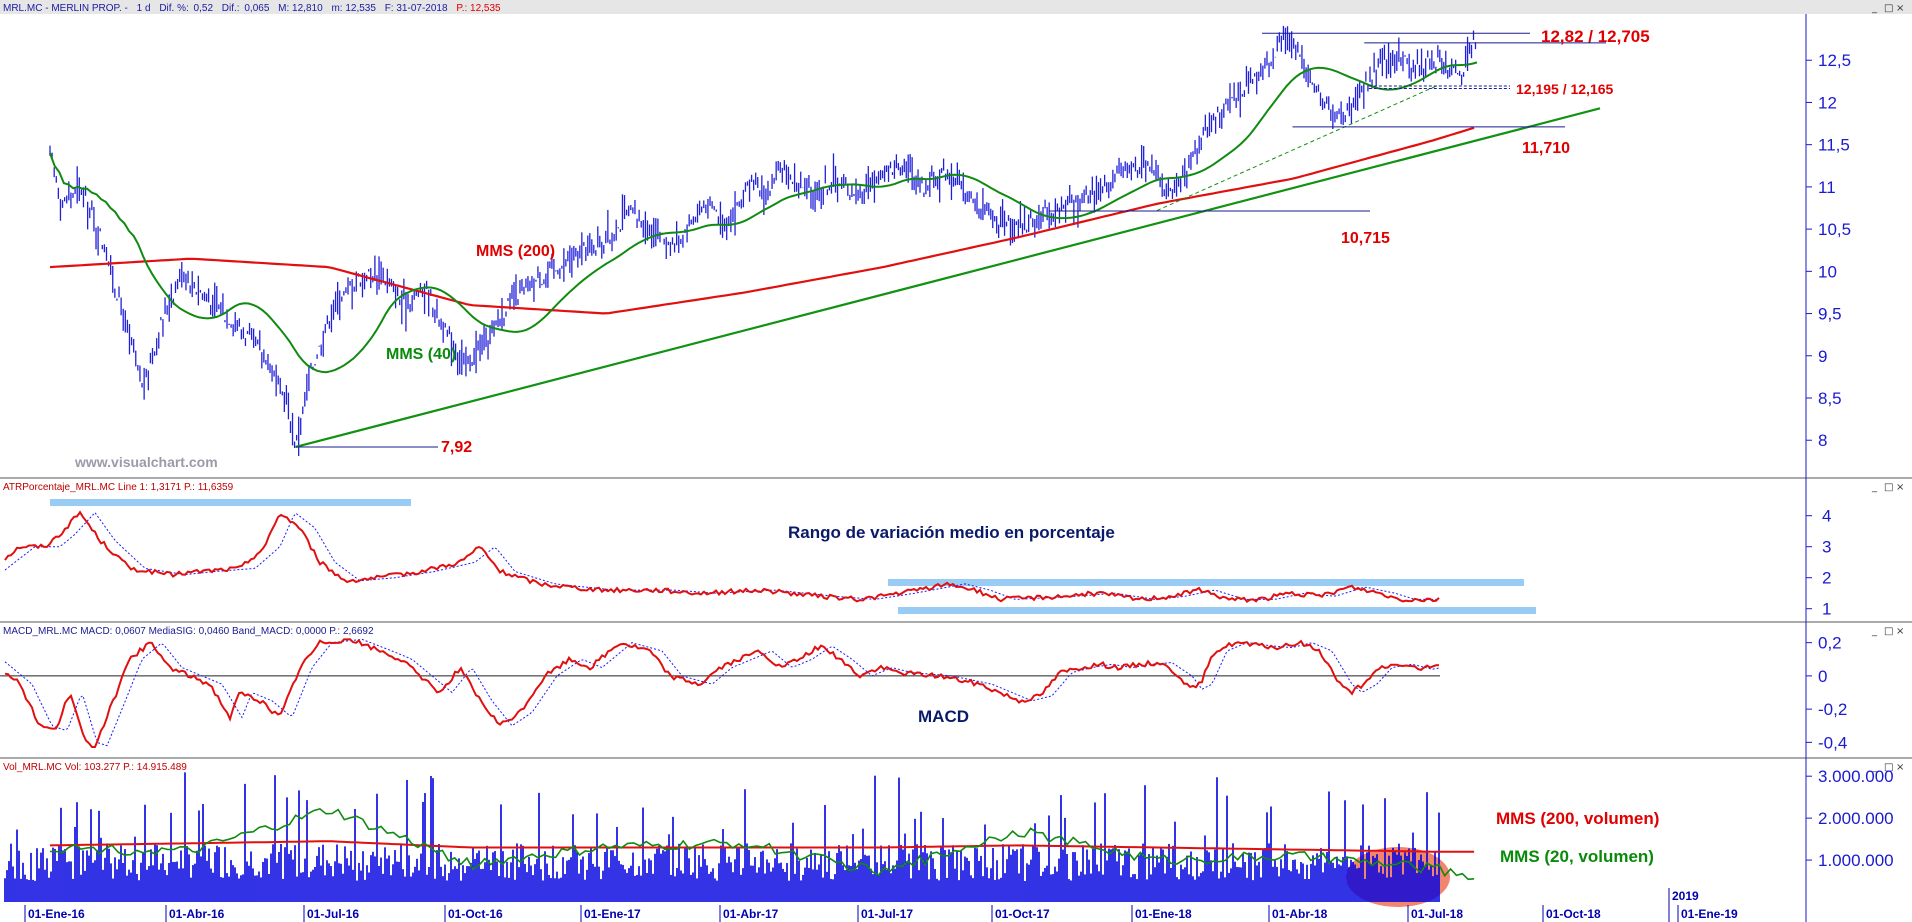 This screenshot has height=922, width=1912. Describe the element at coordinates (1834, 229) in the screenshot. I see `price-tick-label: 10,5` at that location.